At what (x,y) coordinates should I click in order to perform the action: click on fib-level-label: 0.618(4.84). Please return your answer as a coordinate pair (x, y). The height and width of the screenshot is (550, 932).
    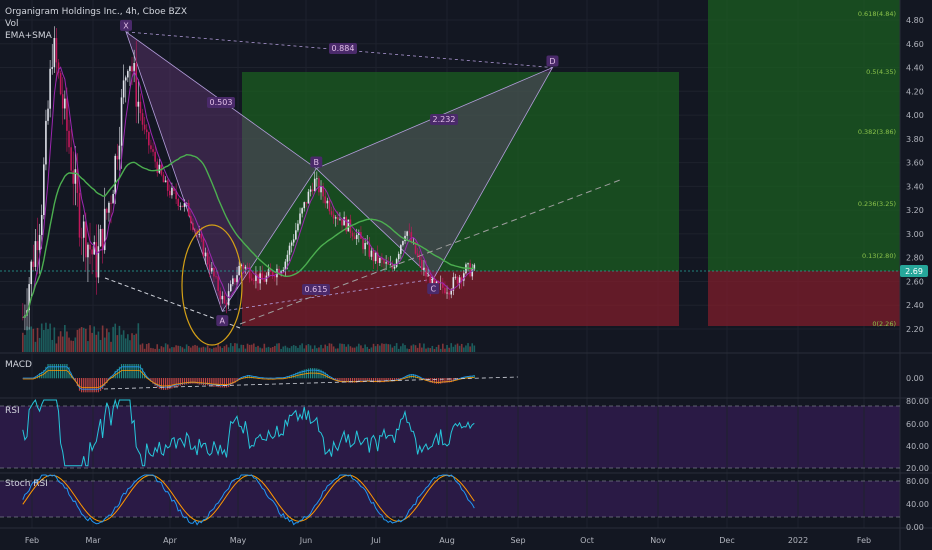
    Looking at the image, I should click on (877, 14).